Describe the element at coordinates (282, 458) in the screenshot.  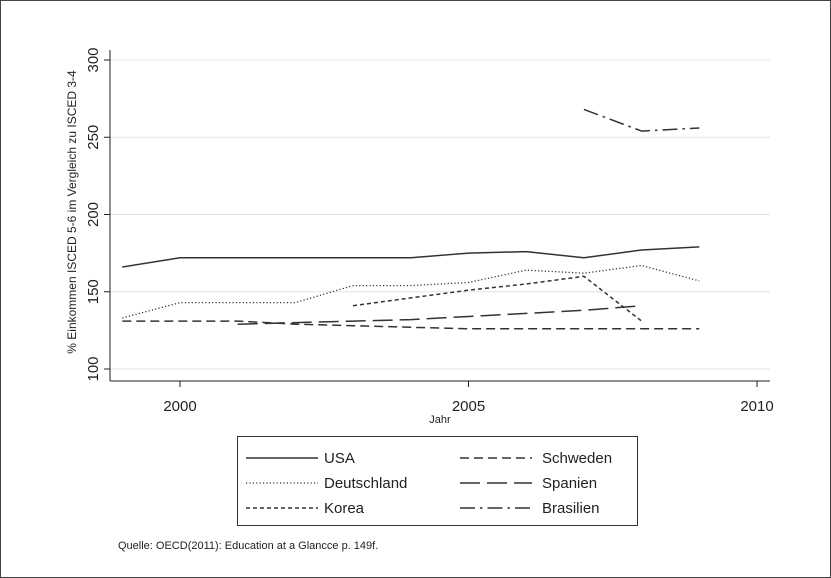
I see `legend-swatch-usa` at that location.